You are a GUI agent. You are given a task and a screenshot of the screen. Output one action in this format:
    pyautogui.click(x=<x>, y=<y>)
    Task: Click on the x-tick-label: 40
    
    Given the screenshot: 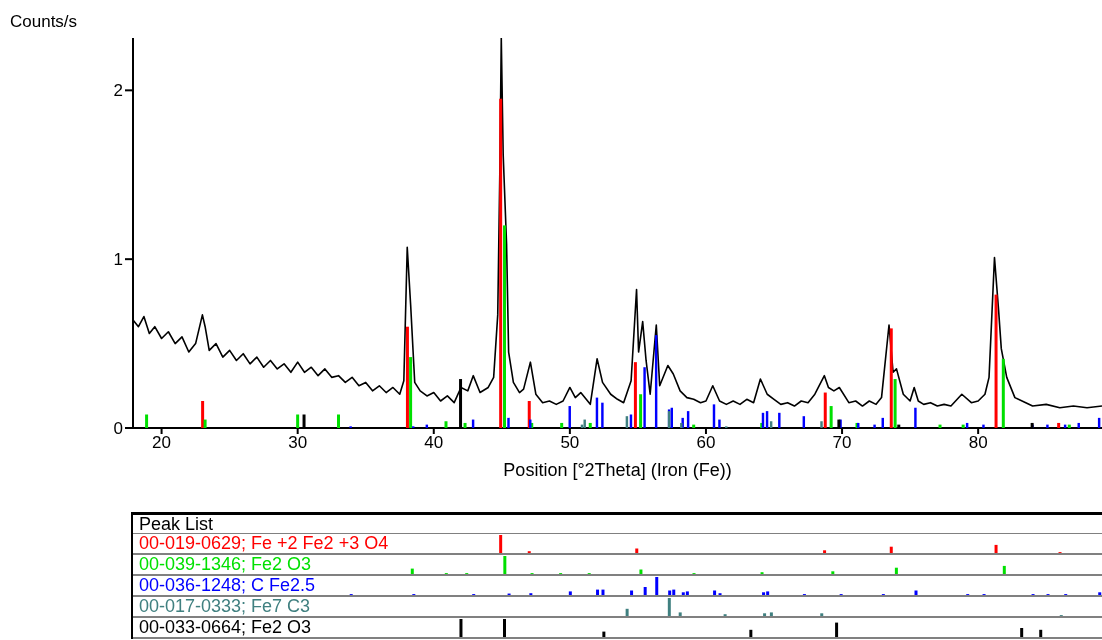 What is the action you would take?
    pyautogui.click(x=434, y=443)
    